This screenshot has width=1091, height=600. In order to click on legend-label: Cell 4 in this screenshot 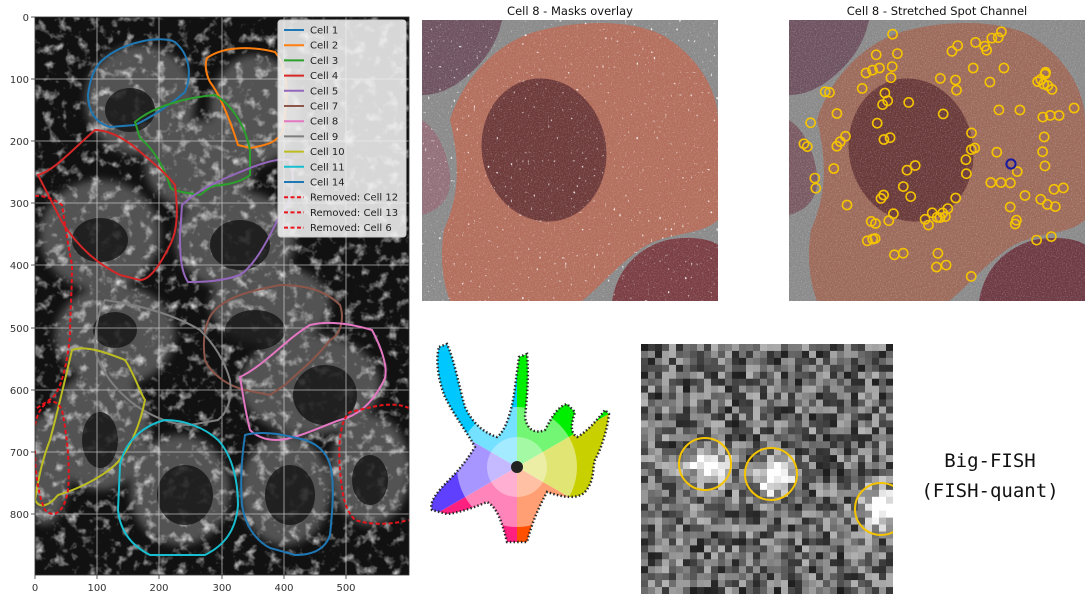, I will do `click(324, 76)`.